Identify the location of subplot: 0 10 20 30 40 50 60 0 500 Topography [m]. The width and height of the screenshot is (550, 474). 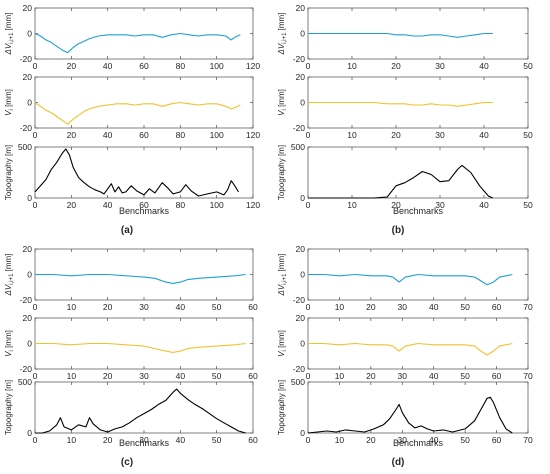
(131, 411).